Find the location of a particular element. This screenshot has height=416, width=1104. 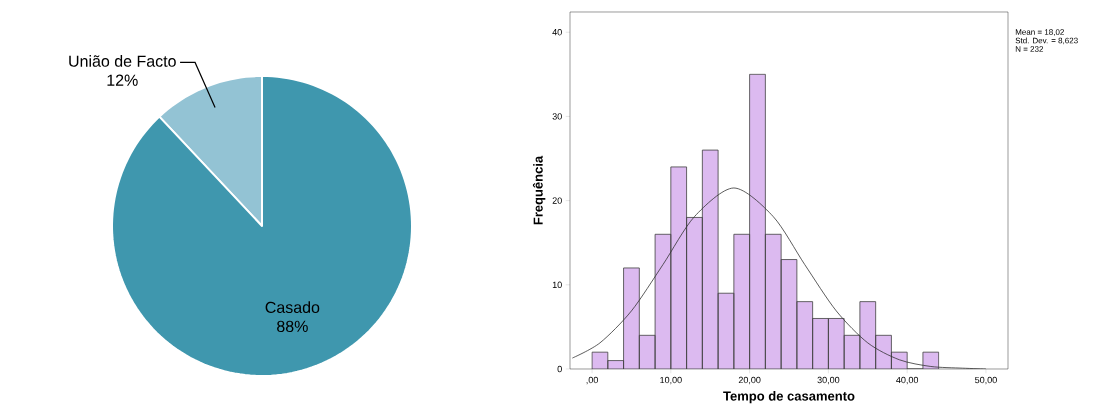

y-tick-label: 40 is located at coordinates (557, 32).